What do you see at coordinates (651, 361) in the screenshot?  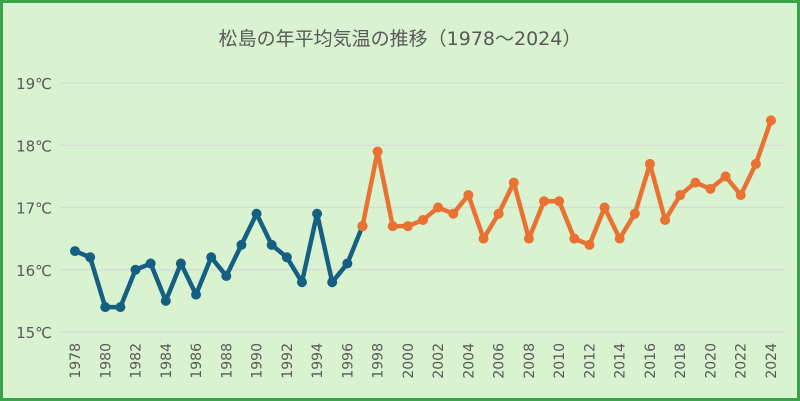 I see `x-tick-label: 2016` at bounding box center [651, 361].